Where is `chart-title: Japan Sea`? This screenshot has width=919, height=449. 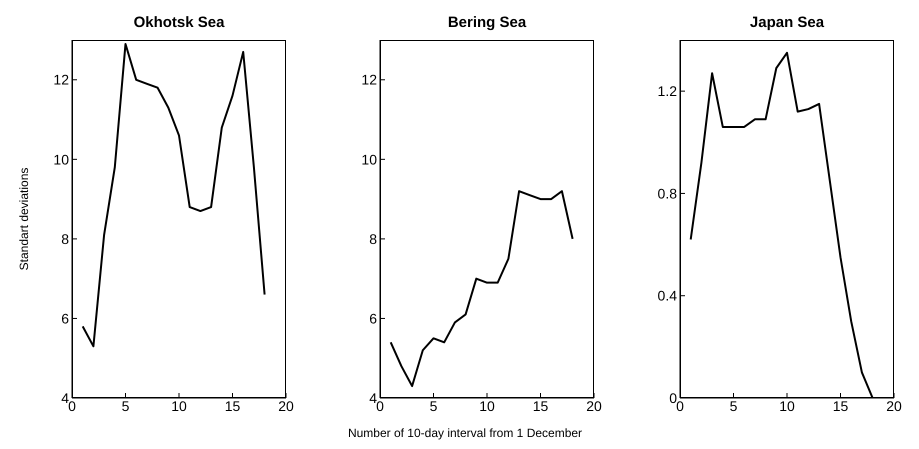
chart-title: Japan Sea is located at coordinates (787, 22).